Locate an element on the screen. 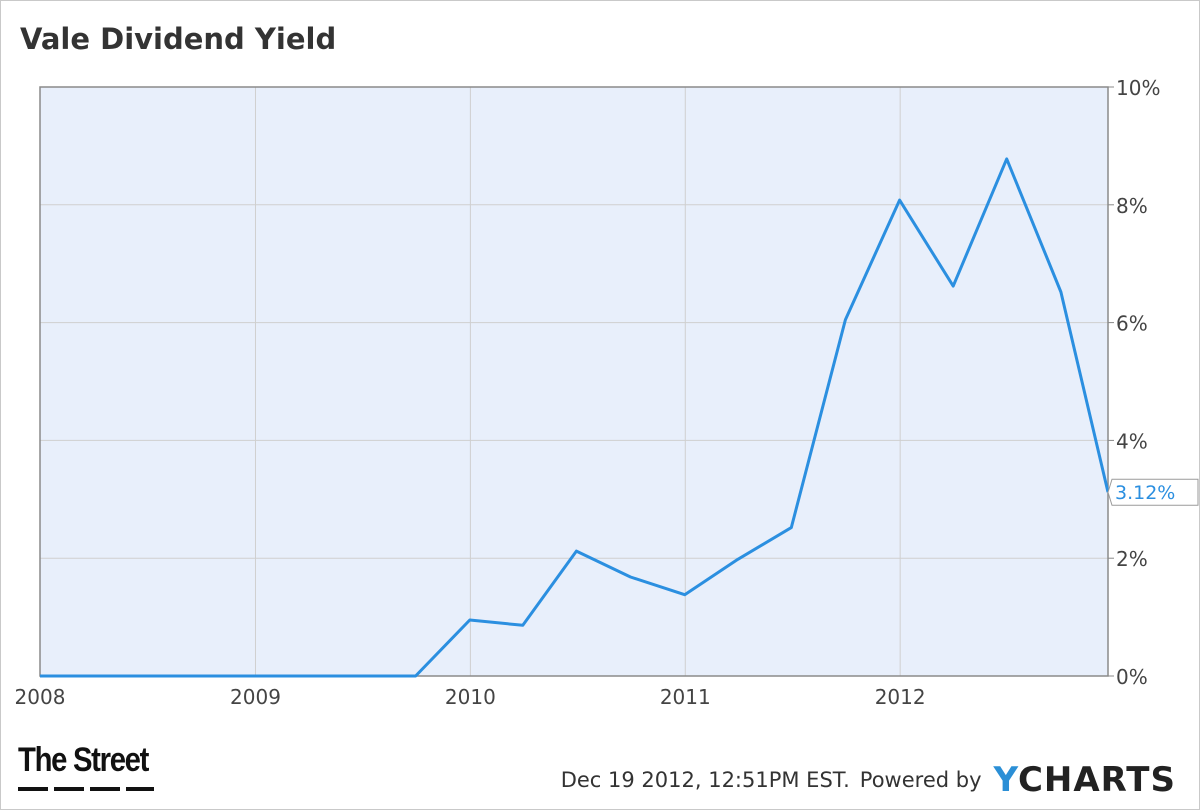 This screenshot has height=810, width=1200. y-tick-label: 6% is located at coordinates (1132, 324).